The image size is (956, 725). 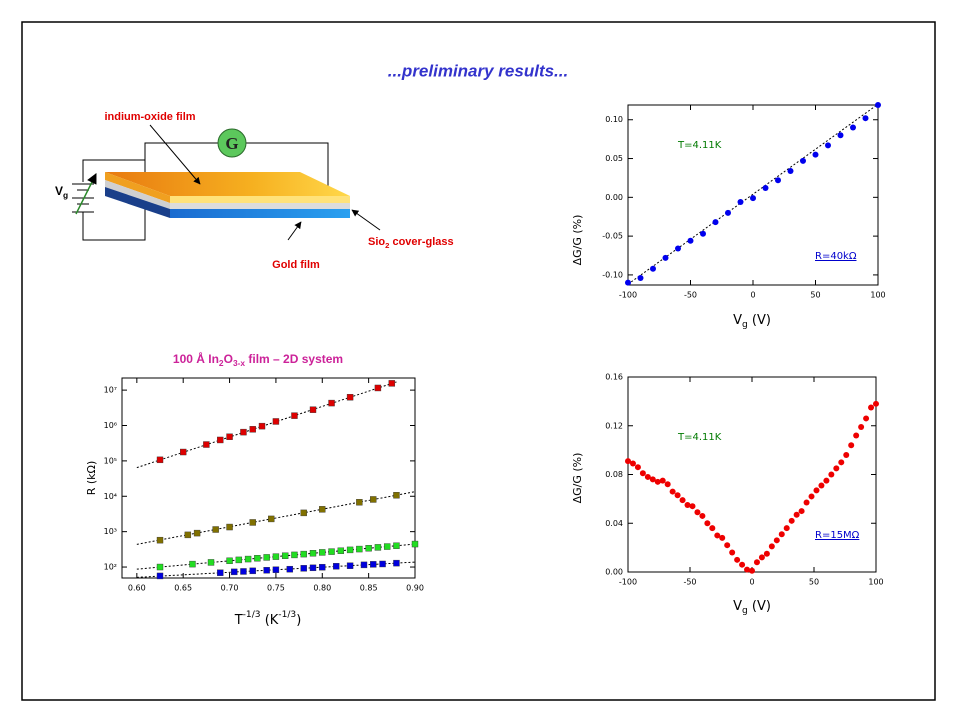 I want to click on y-tick-label: 10⁴, so click(x=110, y=496).